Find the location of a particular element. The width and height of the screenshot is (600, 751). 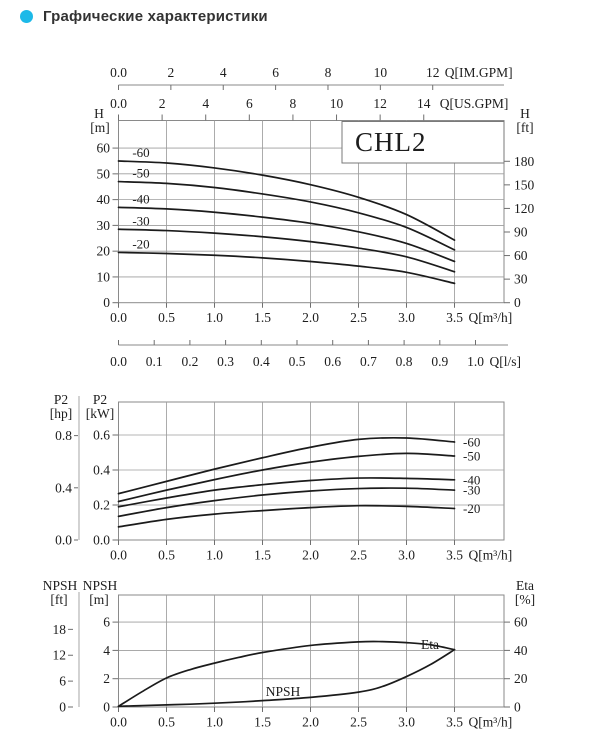

section-header: Графические характеристики is located at coordinates (144, 16).